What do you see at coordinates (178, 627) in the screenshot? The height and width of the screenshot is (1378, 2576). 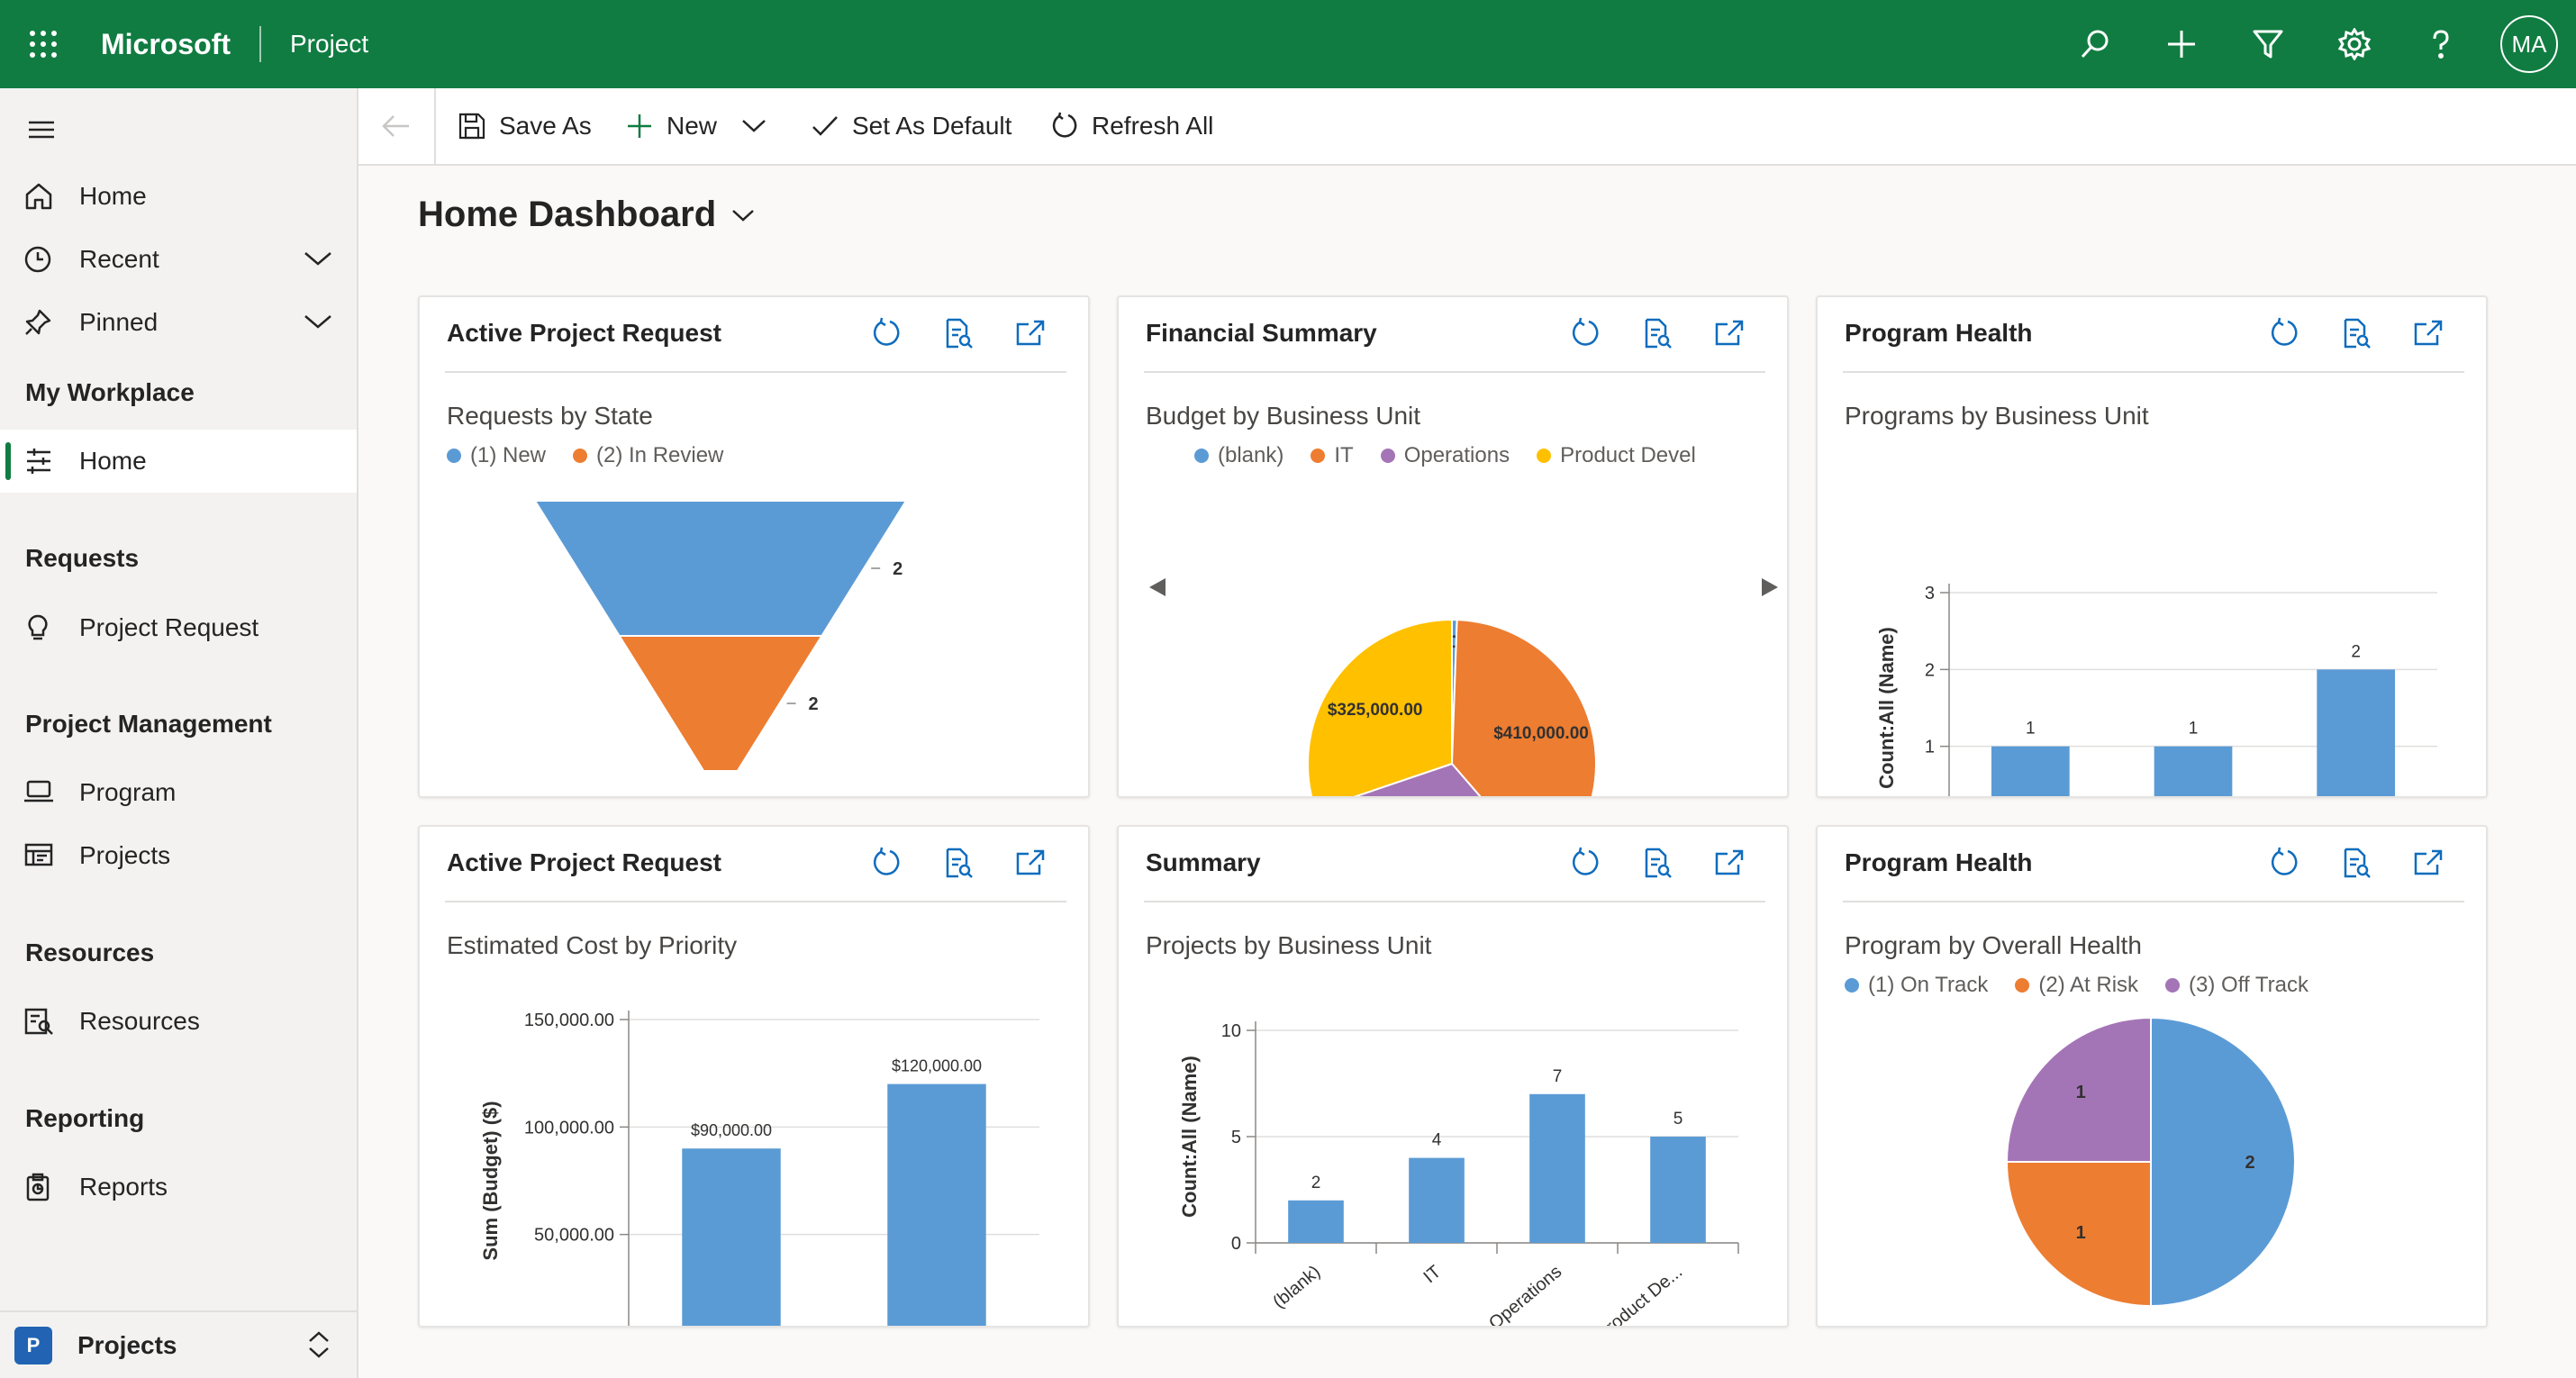 I see `nav-project-request: Project Request` at bounding box center [178, 627].